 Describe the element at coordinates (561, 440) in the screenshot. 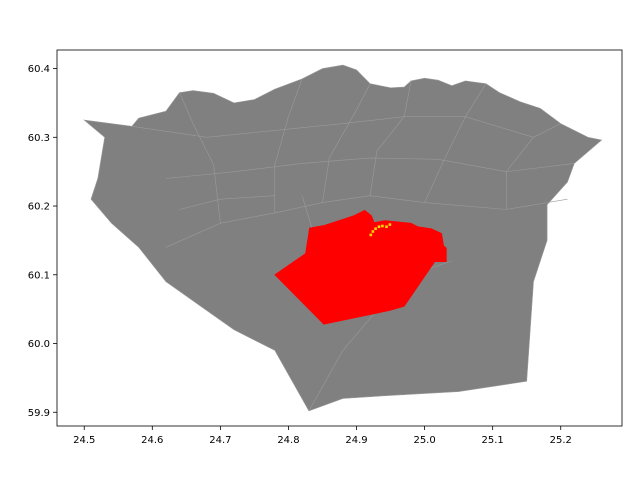

I see `x-tick-label-8: 25.2` at that location.